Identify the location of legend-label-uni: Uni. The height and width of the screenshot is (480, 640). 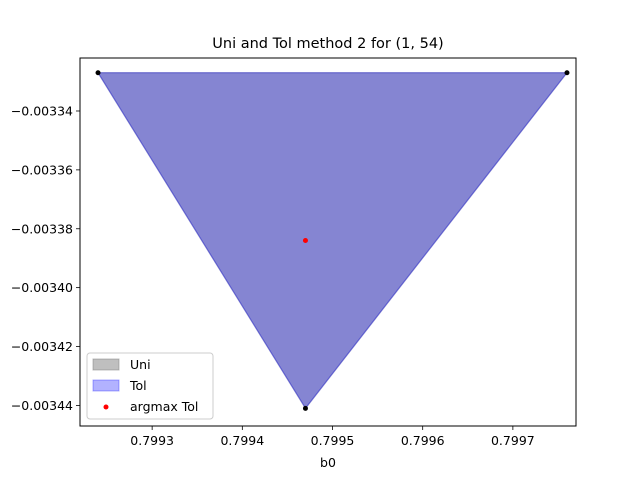
(140, 364).